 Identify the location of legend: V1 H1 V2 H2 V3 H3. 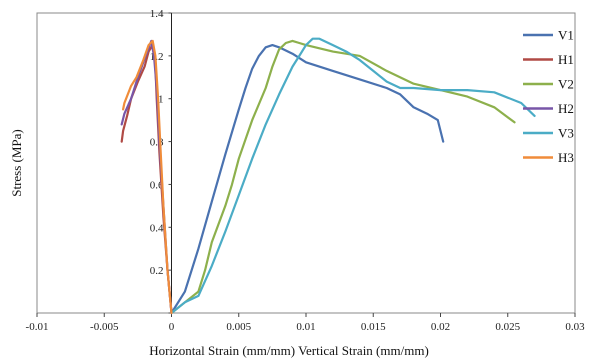
(548, 96).